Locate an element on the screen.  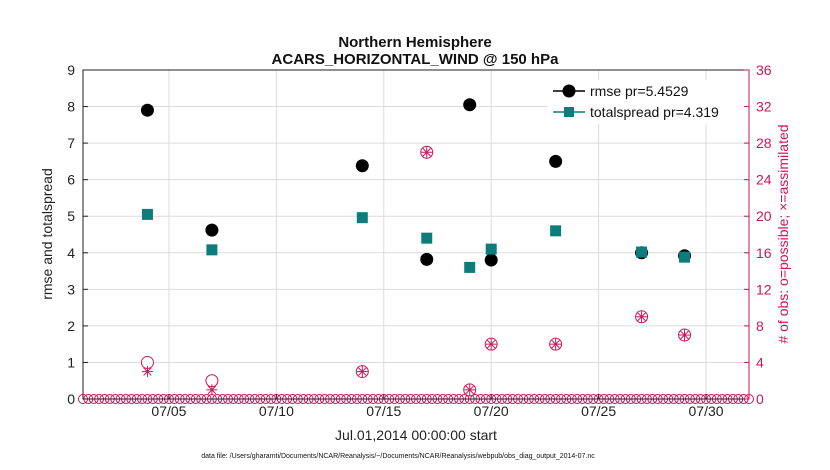
y-right-tick-label: 20 is located at coordinates (764, 216).